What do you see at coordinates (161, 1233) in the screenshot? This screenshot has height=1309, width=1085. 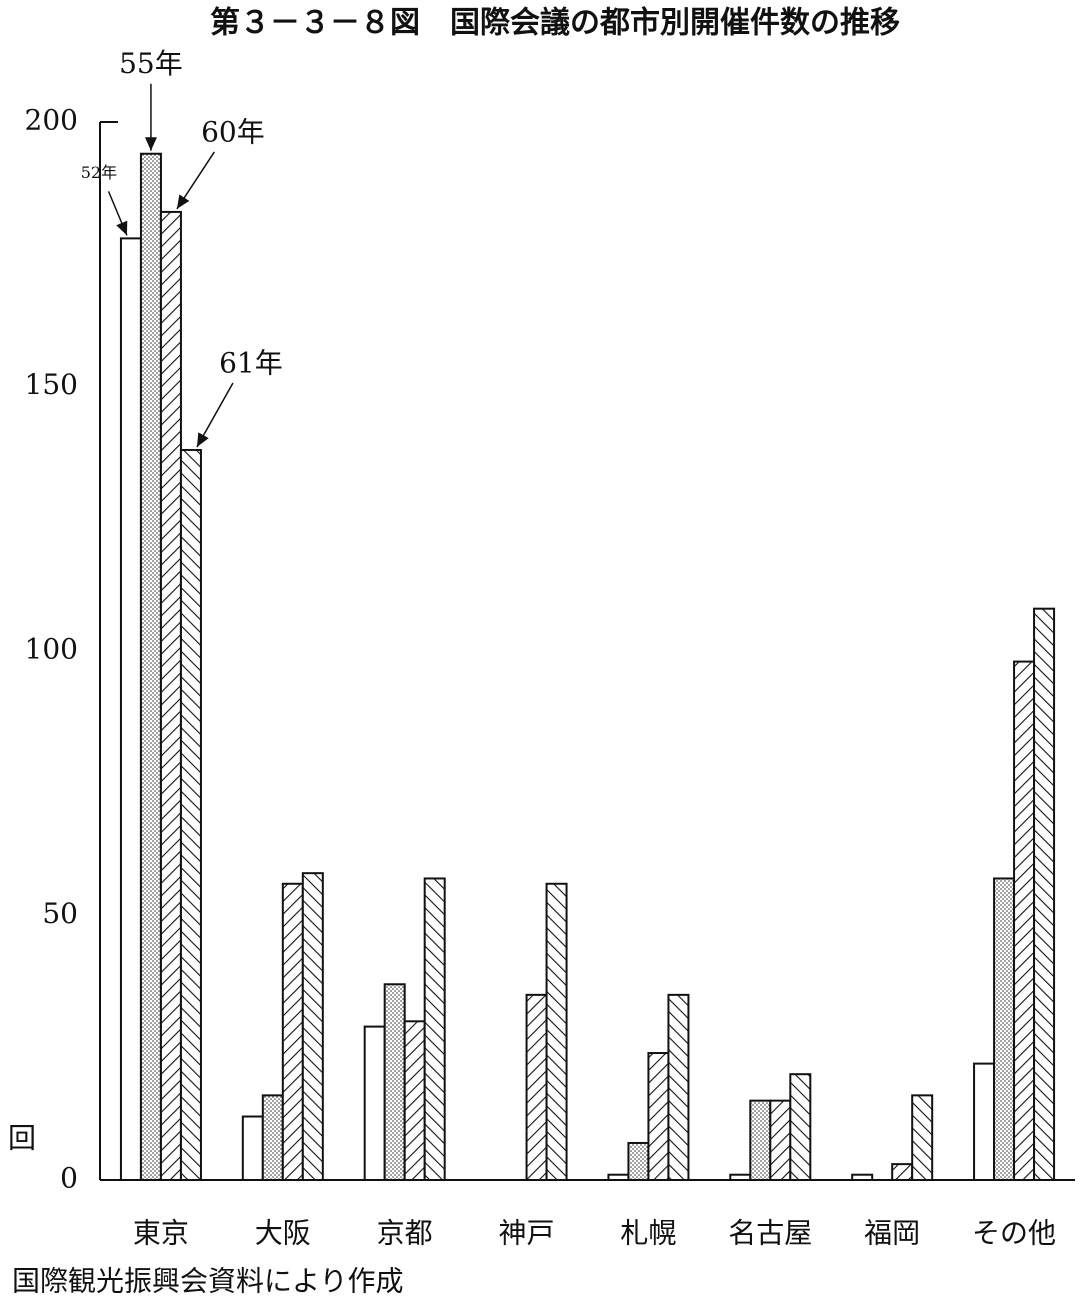 I see `x-tick-label: 東京` at bounding box center [161, 1233].